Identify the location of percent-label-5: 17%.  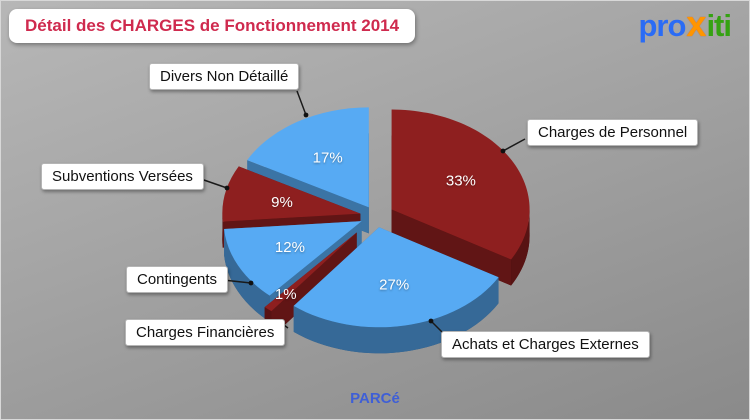
(328, 158).